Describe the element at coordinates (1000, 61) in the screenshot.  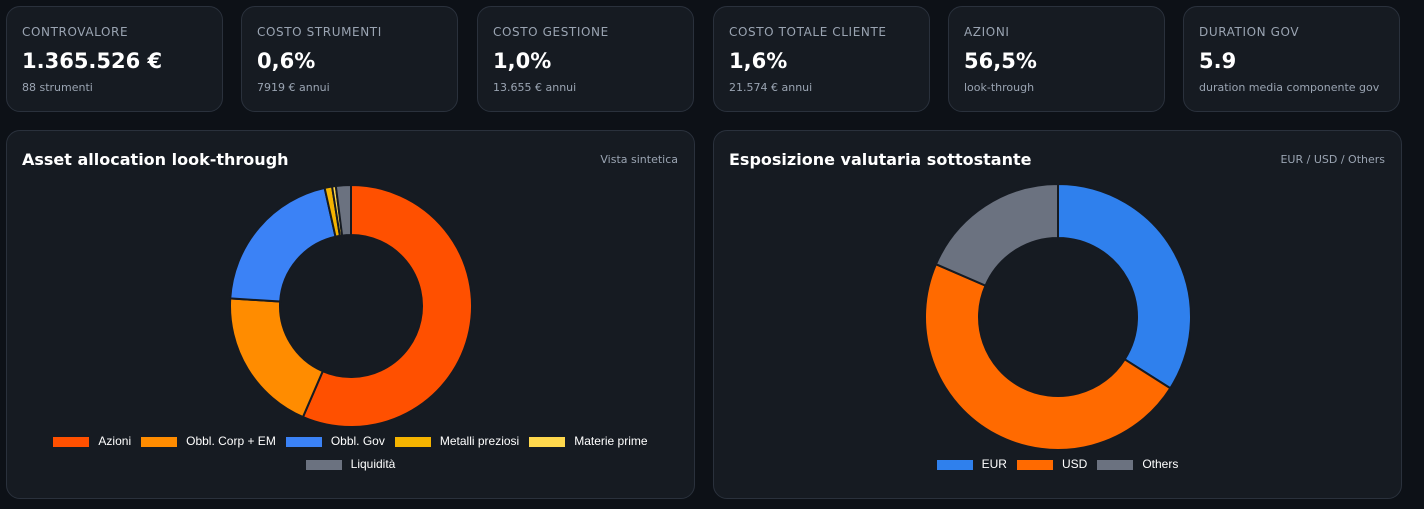
I see `kpi-value: 56,5%` at that location.